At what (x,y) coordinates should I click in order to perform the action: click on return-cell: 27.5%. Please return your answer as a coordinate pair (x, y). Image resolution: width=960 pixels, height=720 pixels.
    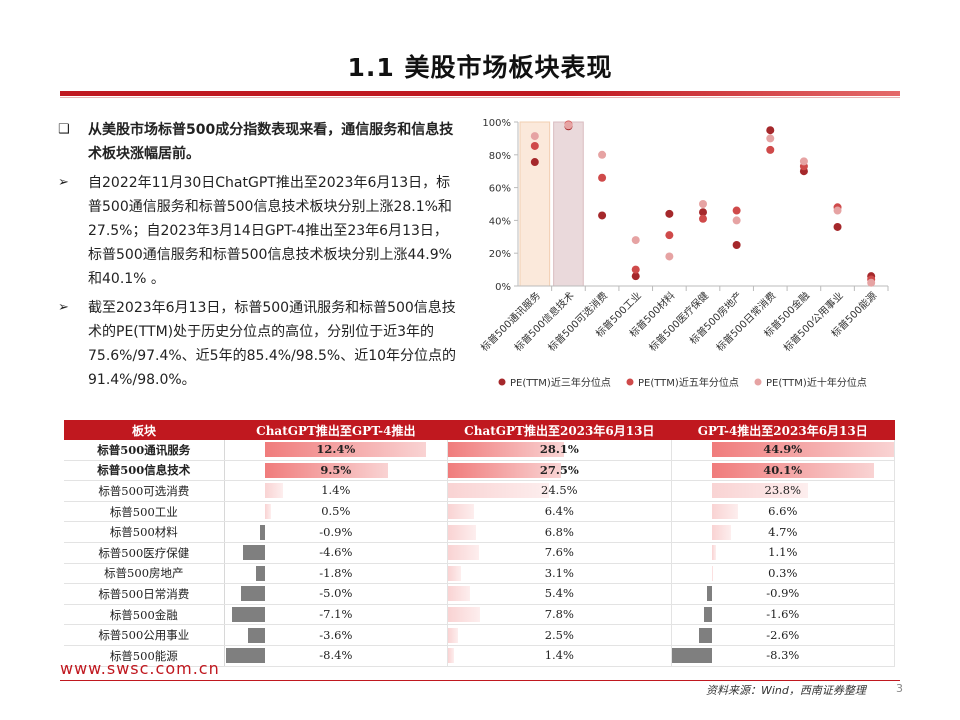
    Looking at the image, I should click on (559, 471).